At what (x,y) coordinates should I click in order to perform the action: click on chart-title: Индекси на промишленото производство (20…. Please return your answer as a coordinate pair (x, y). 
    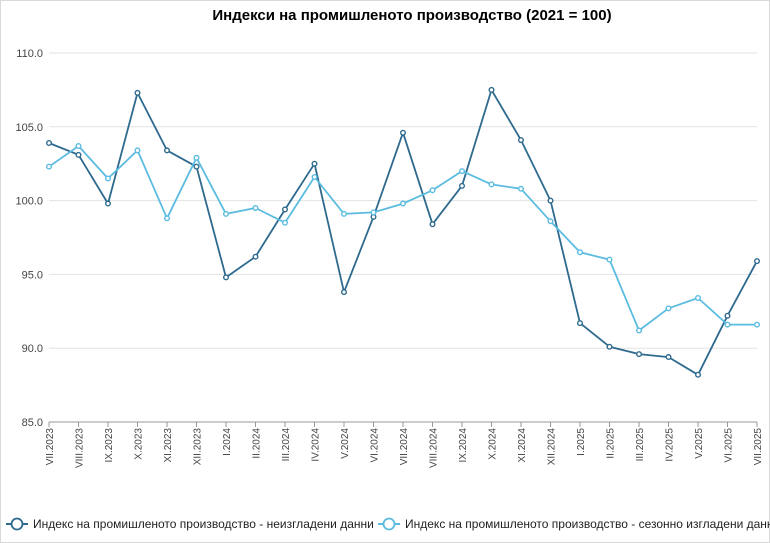
    Looking at the image, I should click on (411, 15).